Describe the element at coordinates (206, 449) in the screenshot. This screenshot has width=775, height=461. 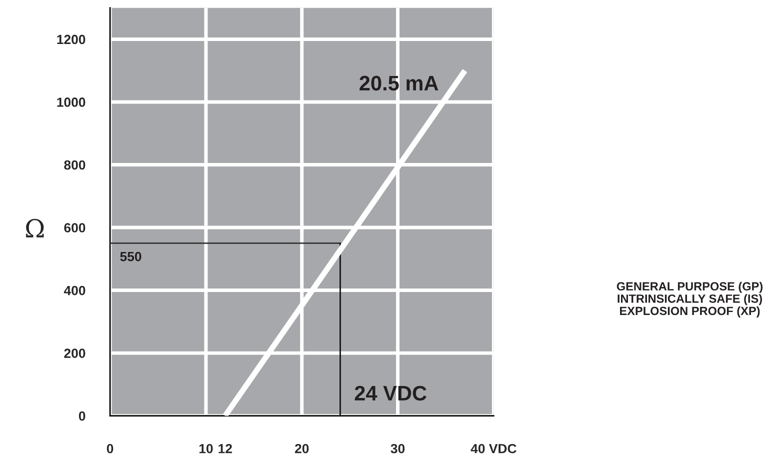
I see `x-tick-label: 10` at that location.